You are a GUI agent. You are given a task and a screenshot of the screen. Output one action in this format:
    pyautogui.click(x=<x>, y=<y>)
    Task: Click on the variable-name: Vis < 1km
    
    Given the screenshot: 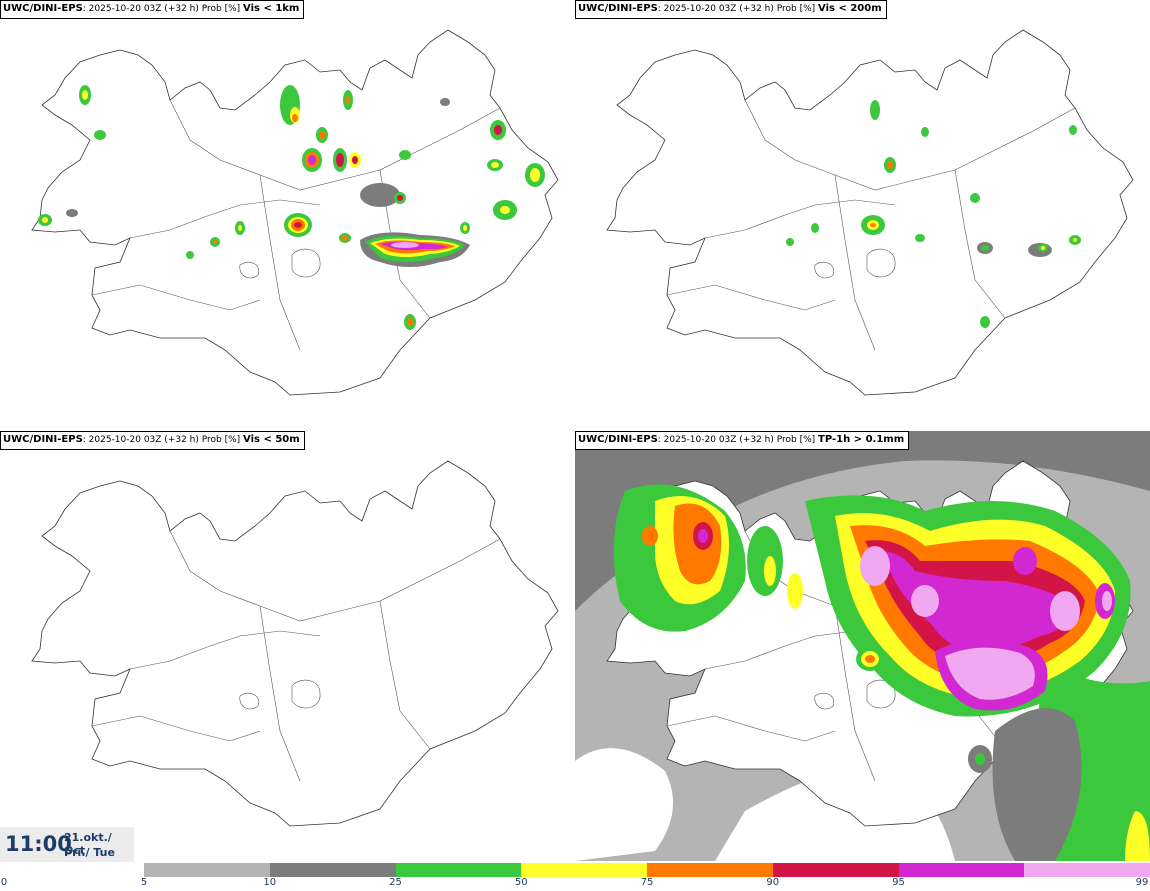 What is the action you would take?
    pyautogui.click(x=271, y=8)
    